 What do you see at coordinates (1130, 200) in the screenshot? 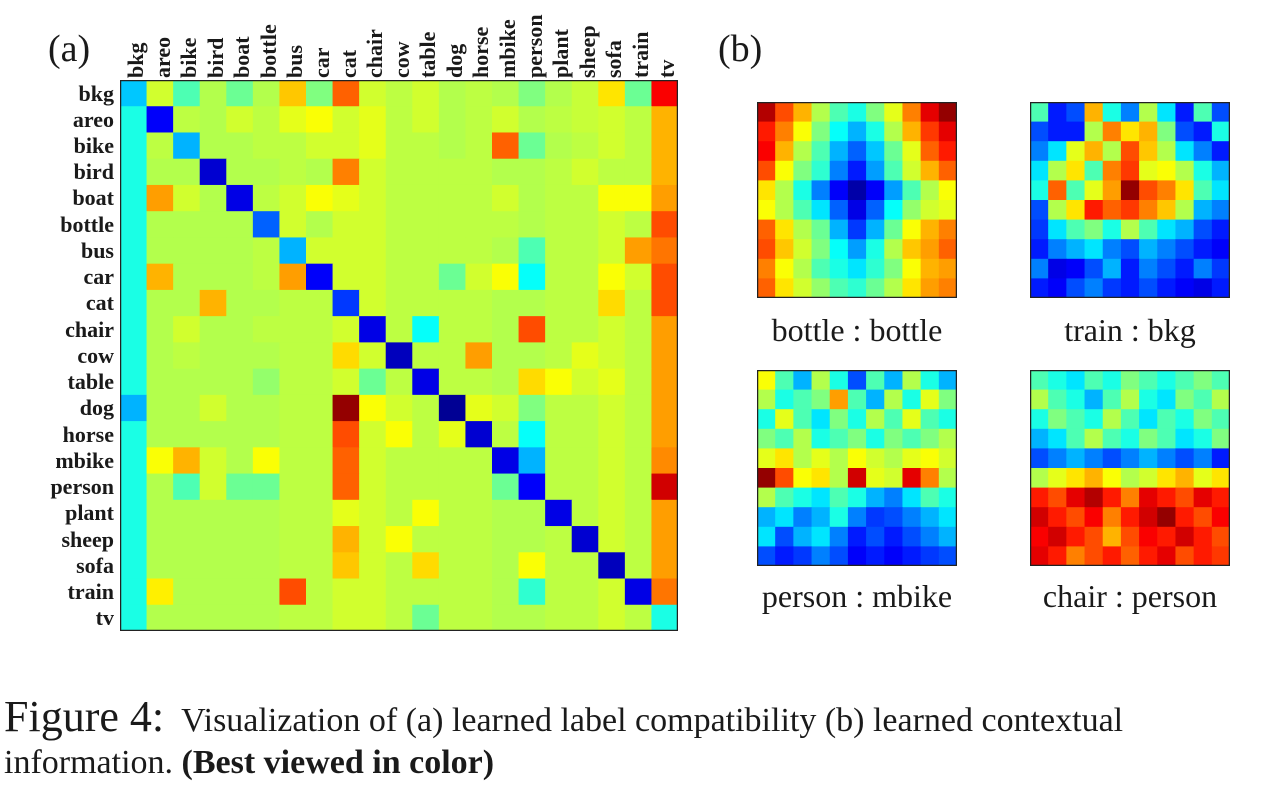
I see `ctx1-border` at bounding box center [1130, 200].